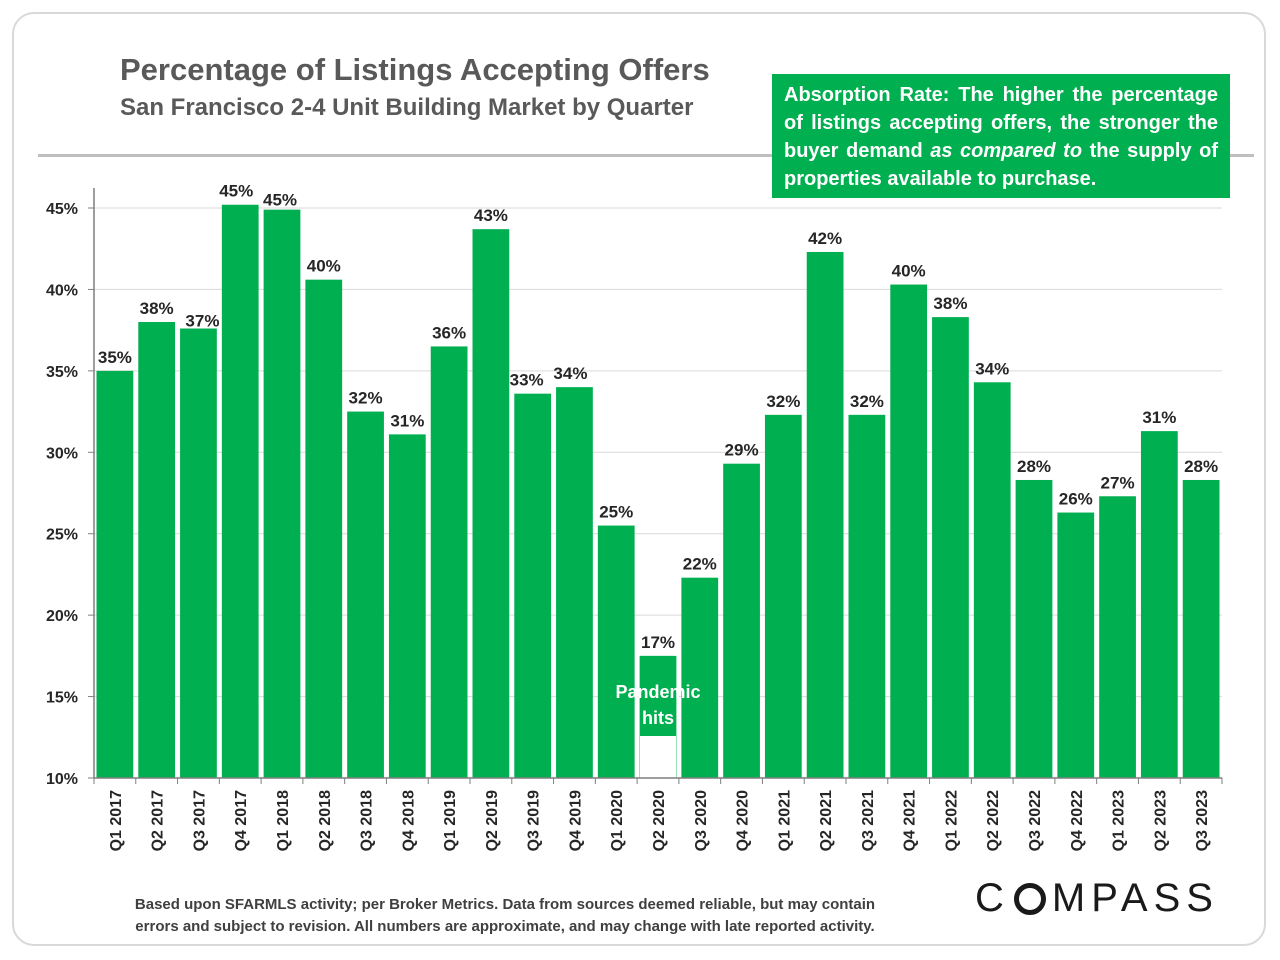  What do you see at coordinates (492, 820) in the screenshot?
I see `x-tick-label: Q2 2019` at bounding box center [492, 820].